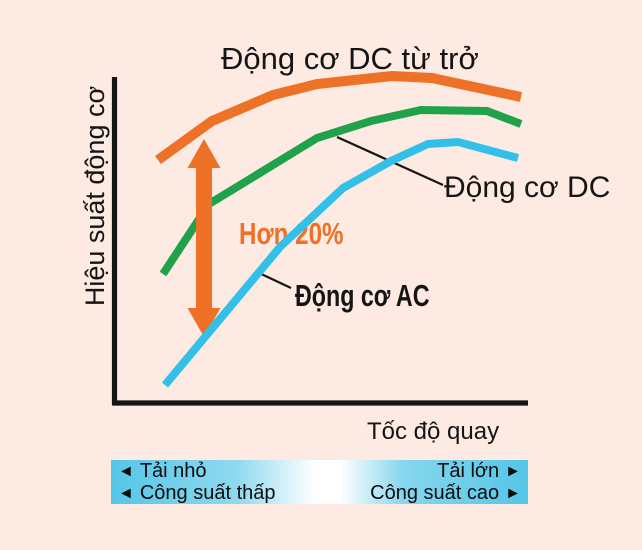 The height and width of the screenshot is (550, 642). Describe the element at coordinates (319, 471) in the screenshot. I see `bar-row-load: ◄ Tải nhỏ Tải lớn ►` at that location.